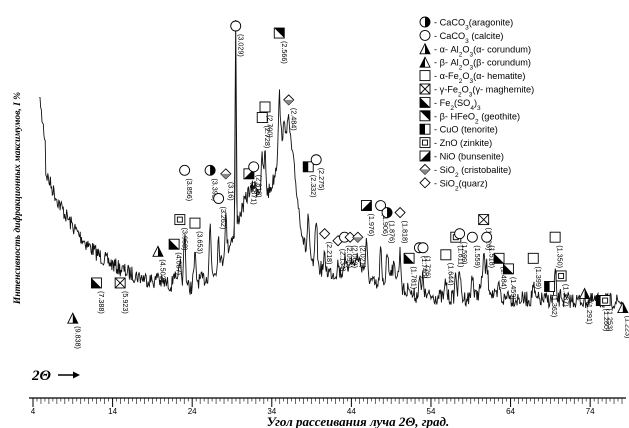 Image resolution: width=629 pixels, height=428 pixels. What do you see at coordinates (510, 281) in the screenshot?
I see `peak-annotation: (1.459)` at bounding box center [510, 281].